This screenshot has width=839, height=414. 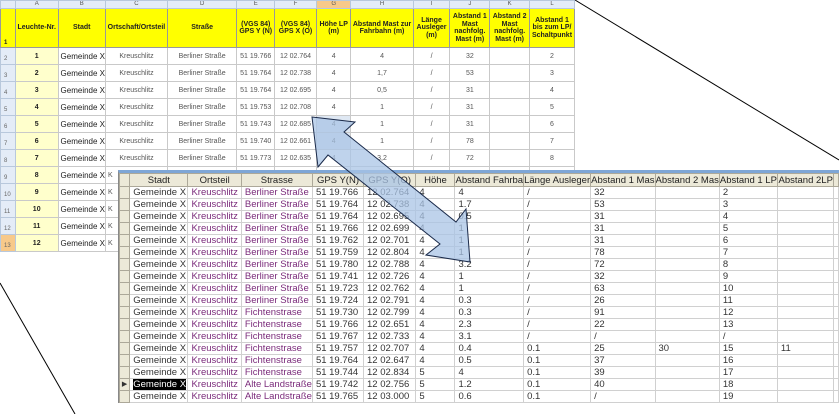 What do you see at coordinates (382, 28) in the screenshot?
I see `header-cell: Abstand Mast zur Fahrbahn (m)` at bounding box center [382, 28].